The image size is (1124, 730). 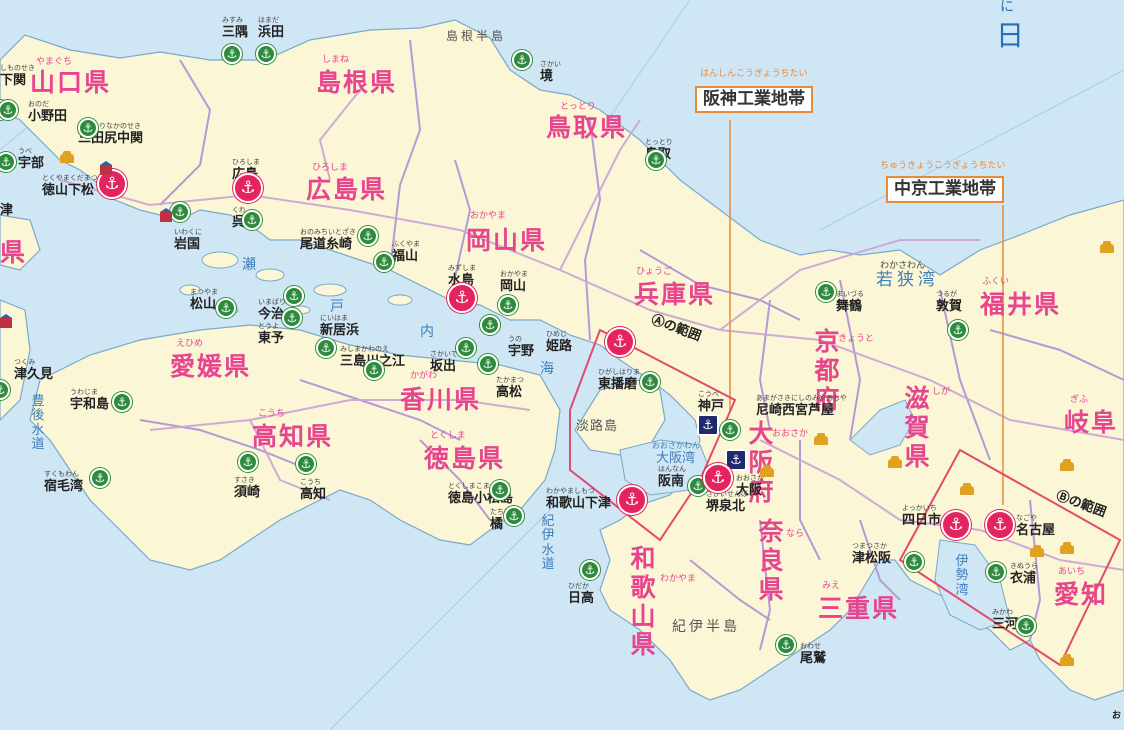 What do you see at coordinates (676, 458) in the screenshot?
I see `osaka-wan: 大阪湾` at bounding box center [676, 458].